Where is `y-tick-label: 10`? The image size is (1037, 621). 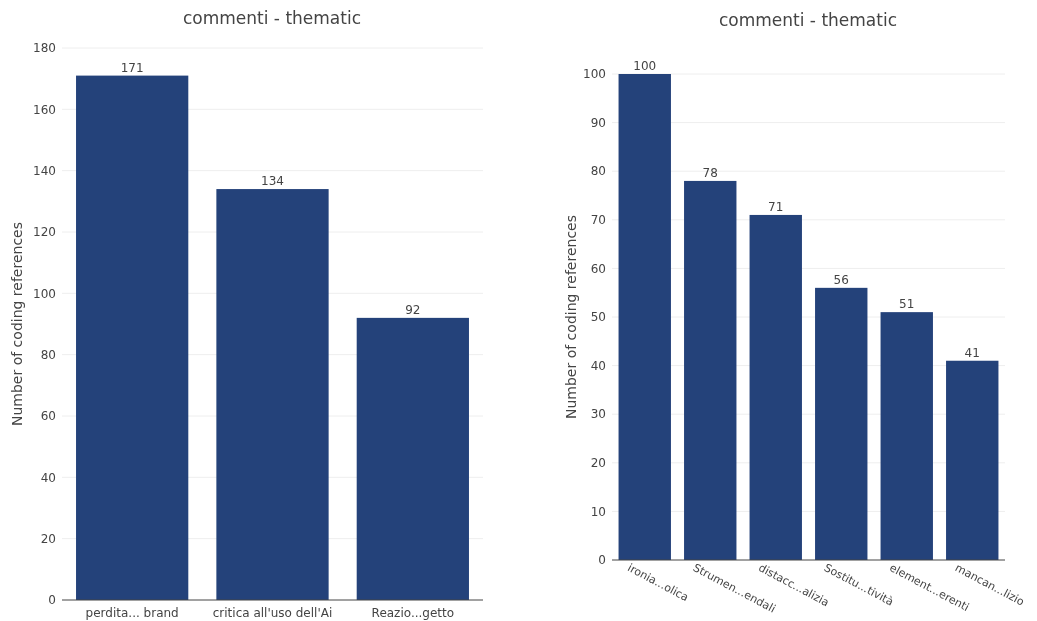
y-tick-label: 10 is located at coordinates (598, 511).